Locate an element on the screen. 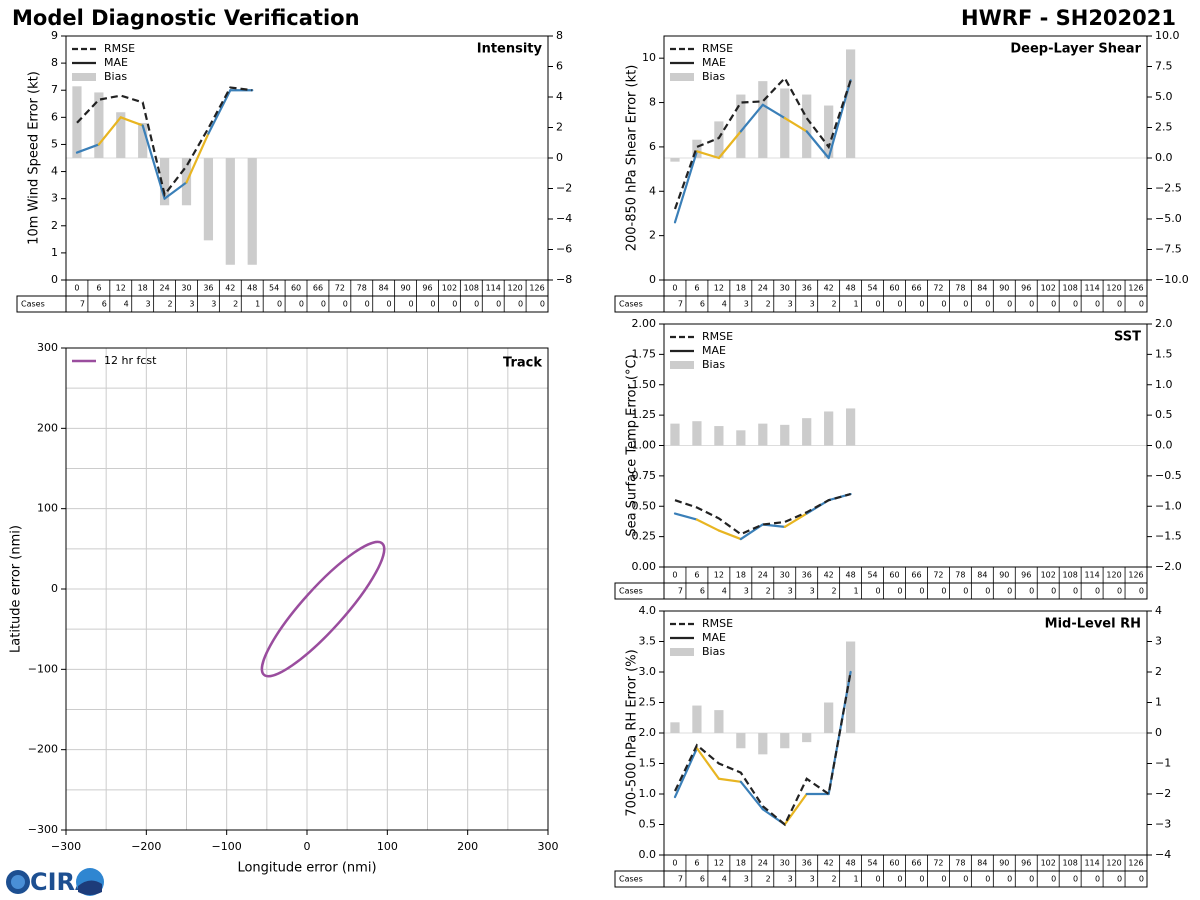 The height and width of the screenshot is (900, 1200). lead-time-label: 60 is located at coordinates (894, 288).